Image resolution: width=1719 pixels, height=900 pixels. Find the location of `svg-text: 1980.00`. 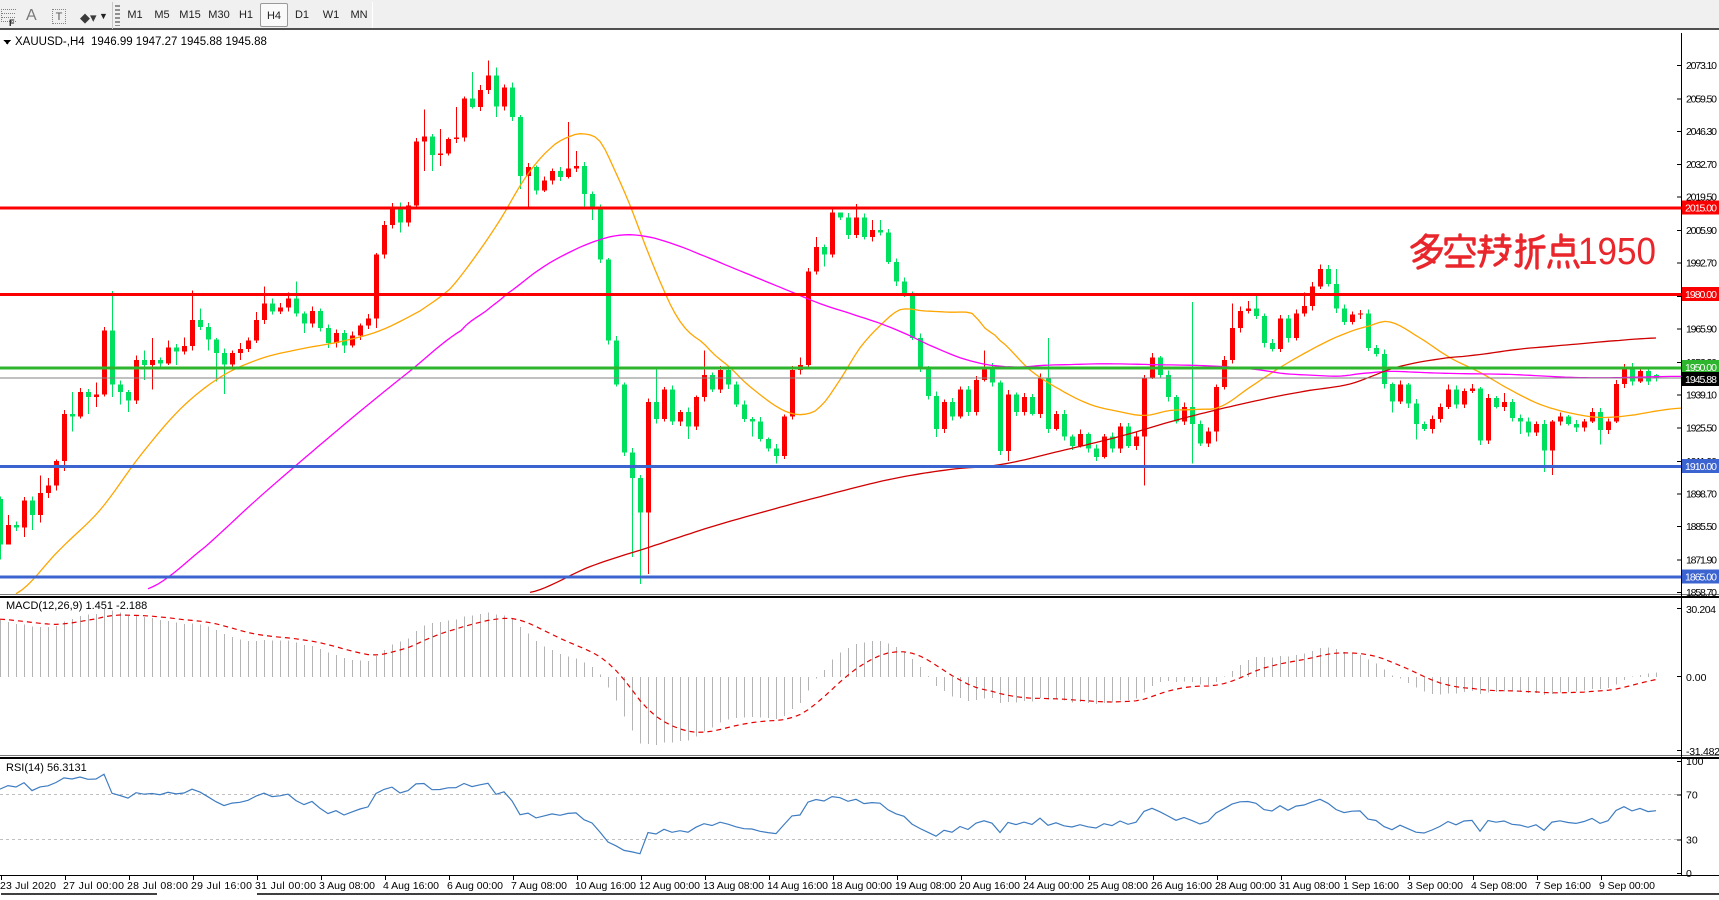

svg-text: 1980.00 is located at coordinates (1701, 295).